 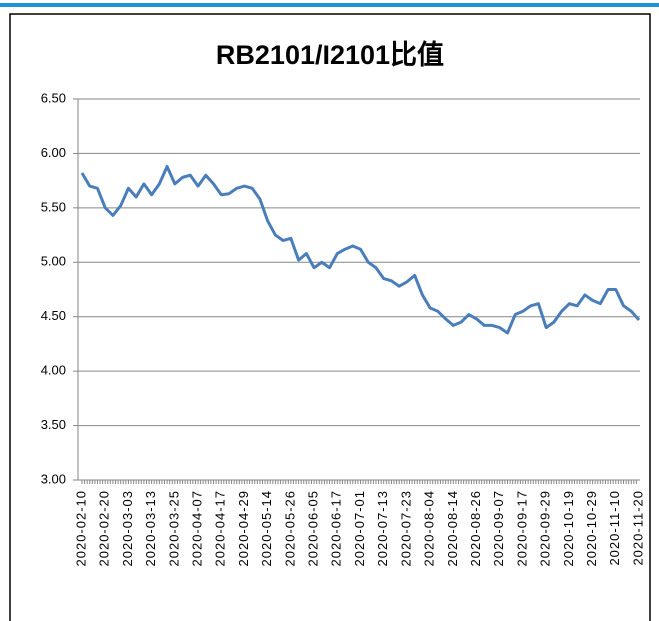 What do you see at coordinates (429, 528) in the screenshot?
I see `x-tick-label: 2020-08-04` at bounding box center [429, 528].